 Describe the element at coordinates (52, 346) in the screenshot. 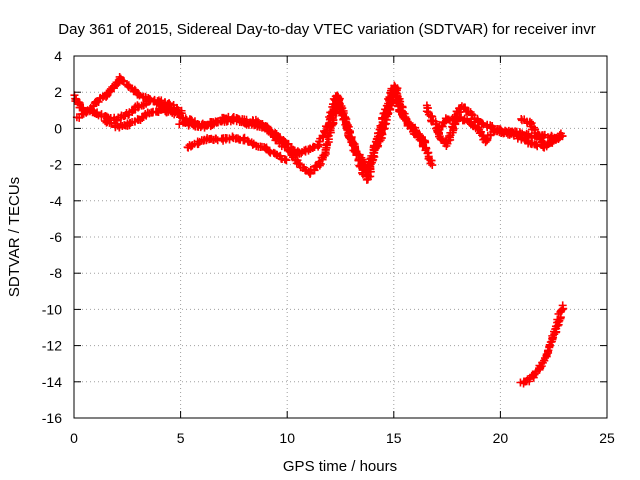

I see `y-tick-label: -12` at that location.